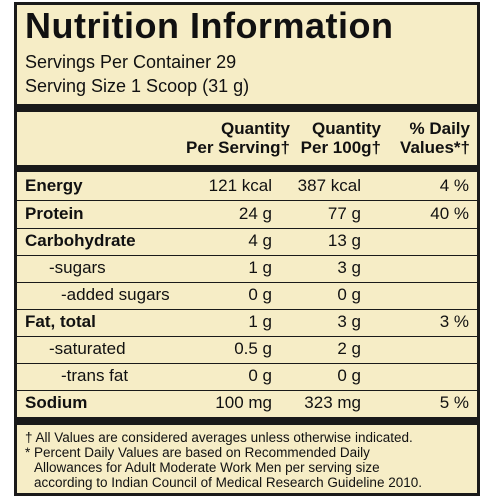 Image resolution: width=500 pixels, height=500 pixels. Describe the element at coordinates (439, 128) in the screenshot. I see `header-daily-values-line1: % Daily` at that location.